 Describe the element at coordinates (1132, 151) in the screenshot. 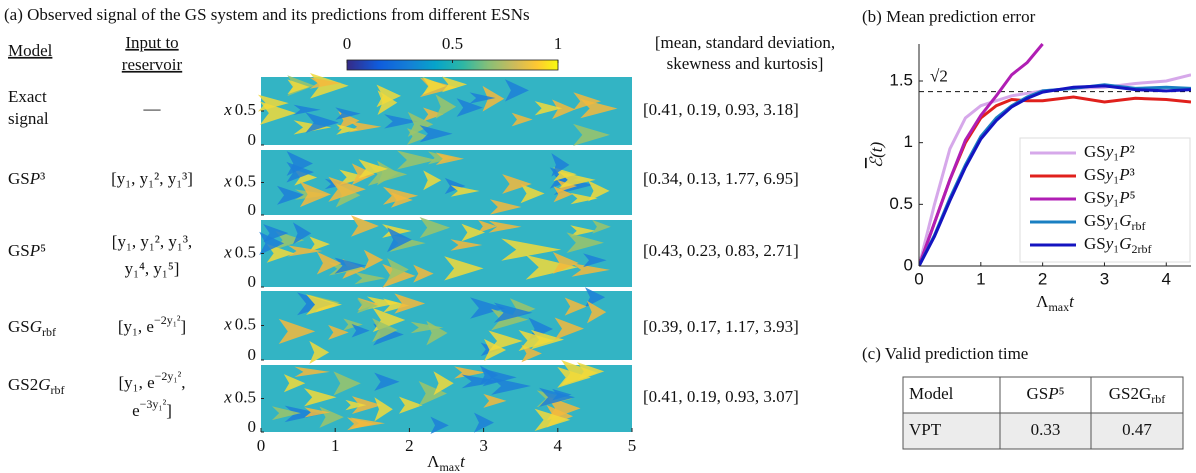

I see `legend-label-part: ²` at that location.